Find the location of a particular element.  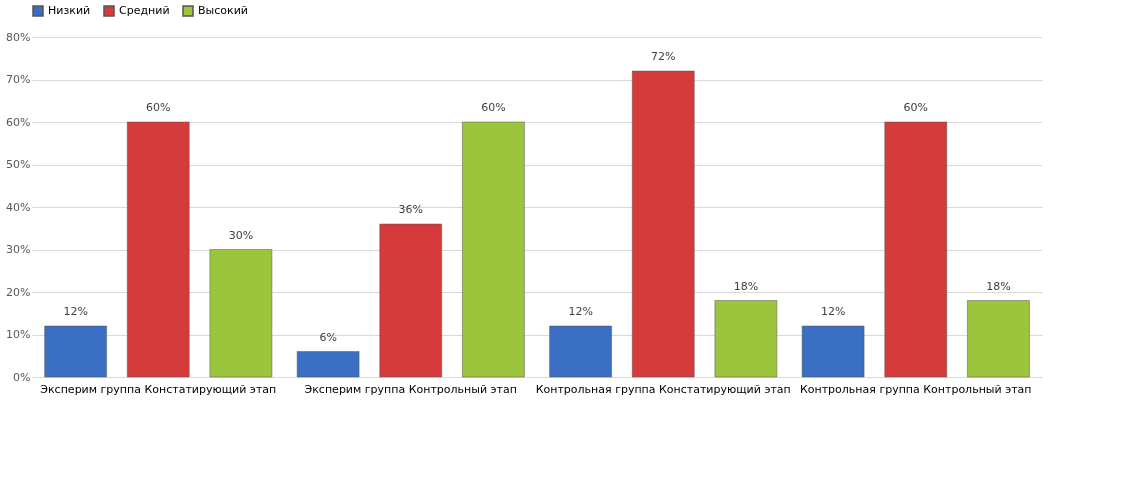

data-label: 30% is located at coordinates (241, 235).